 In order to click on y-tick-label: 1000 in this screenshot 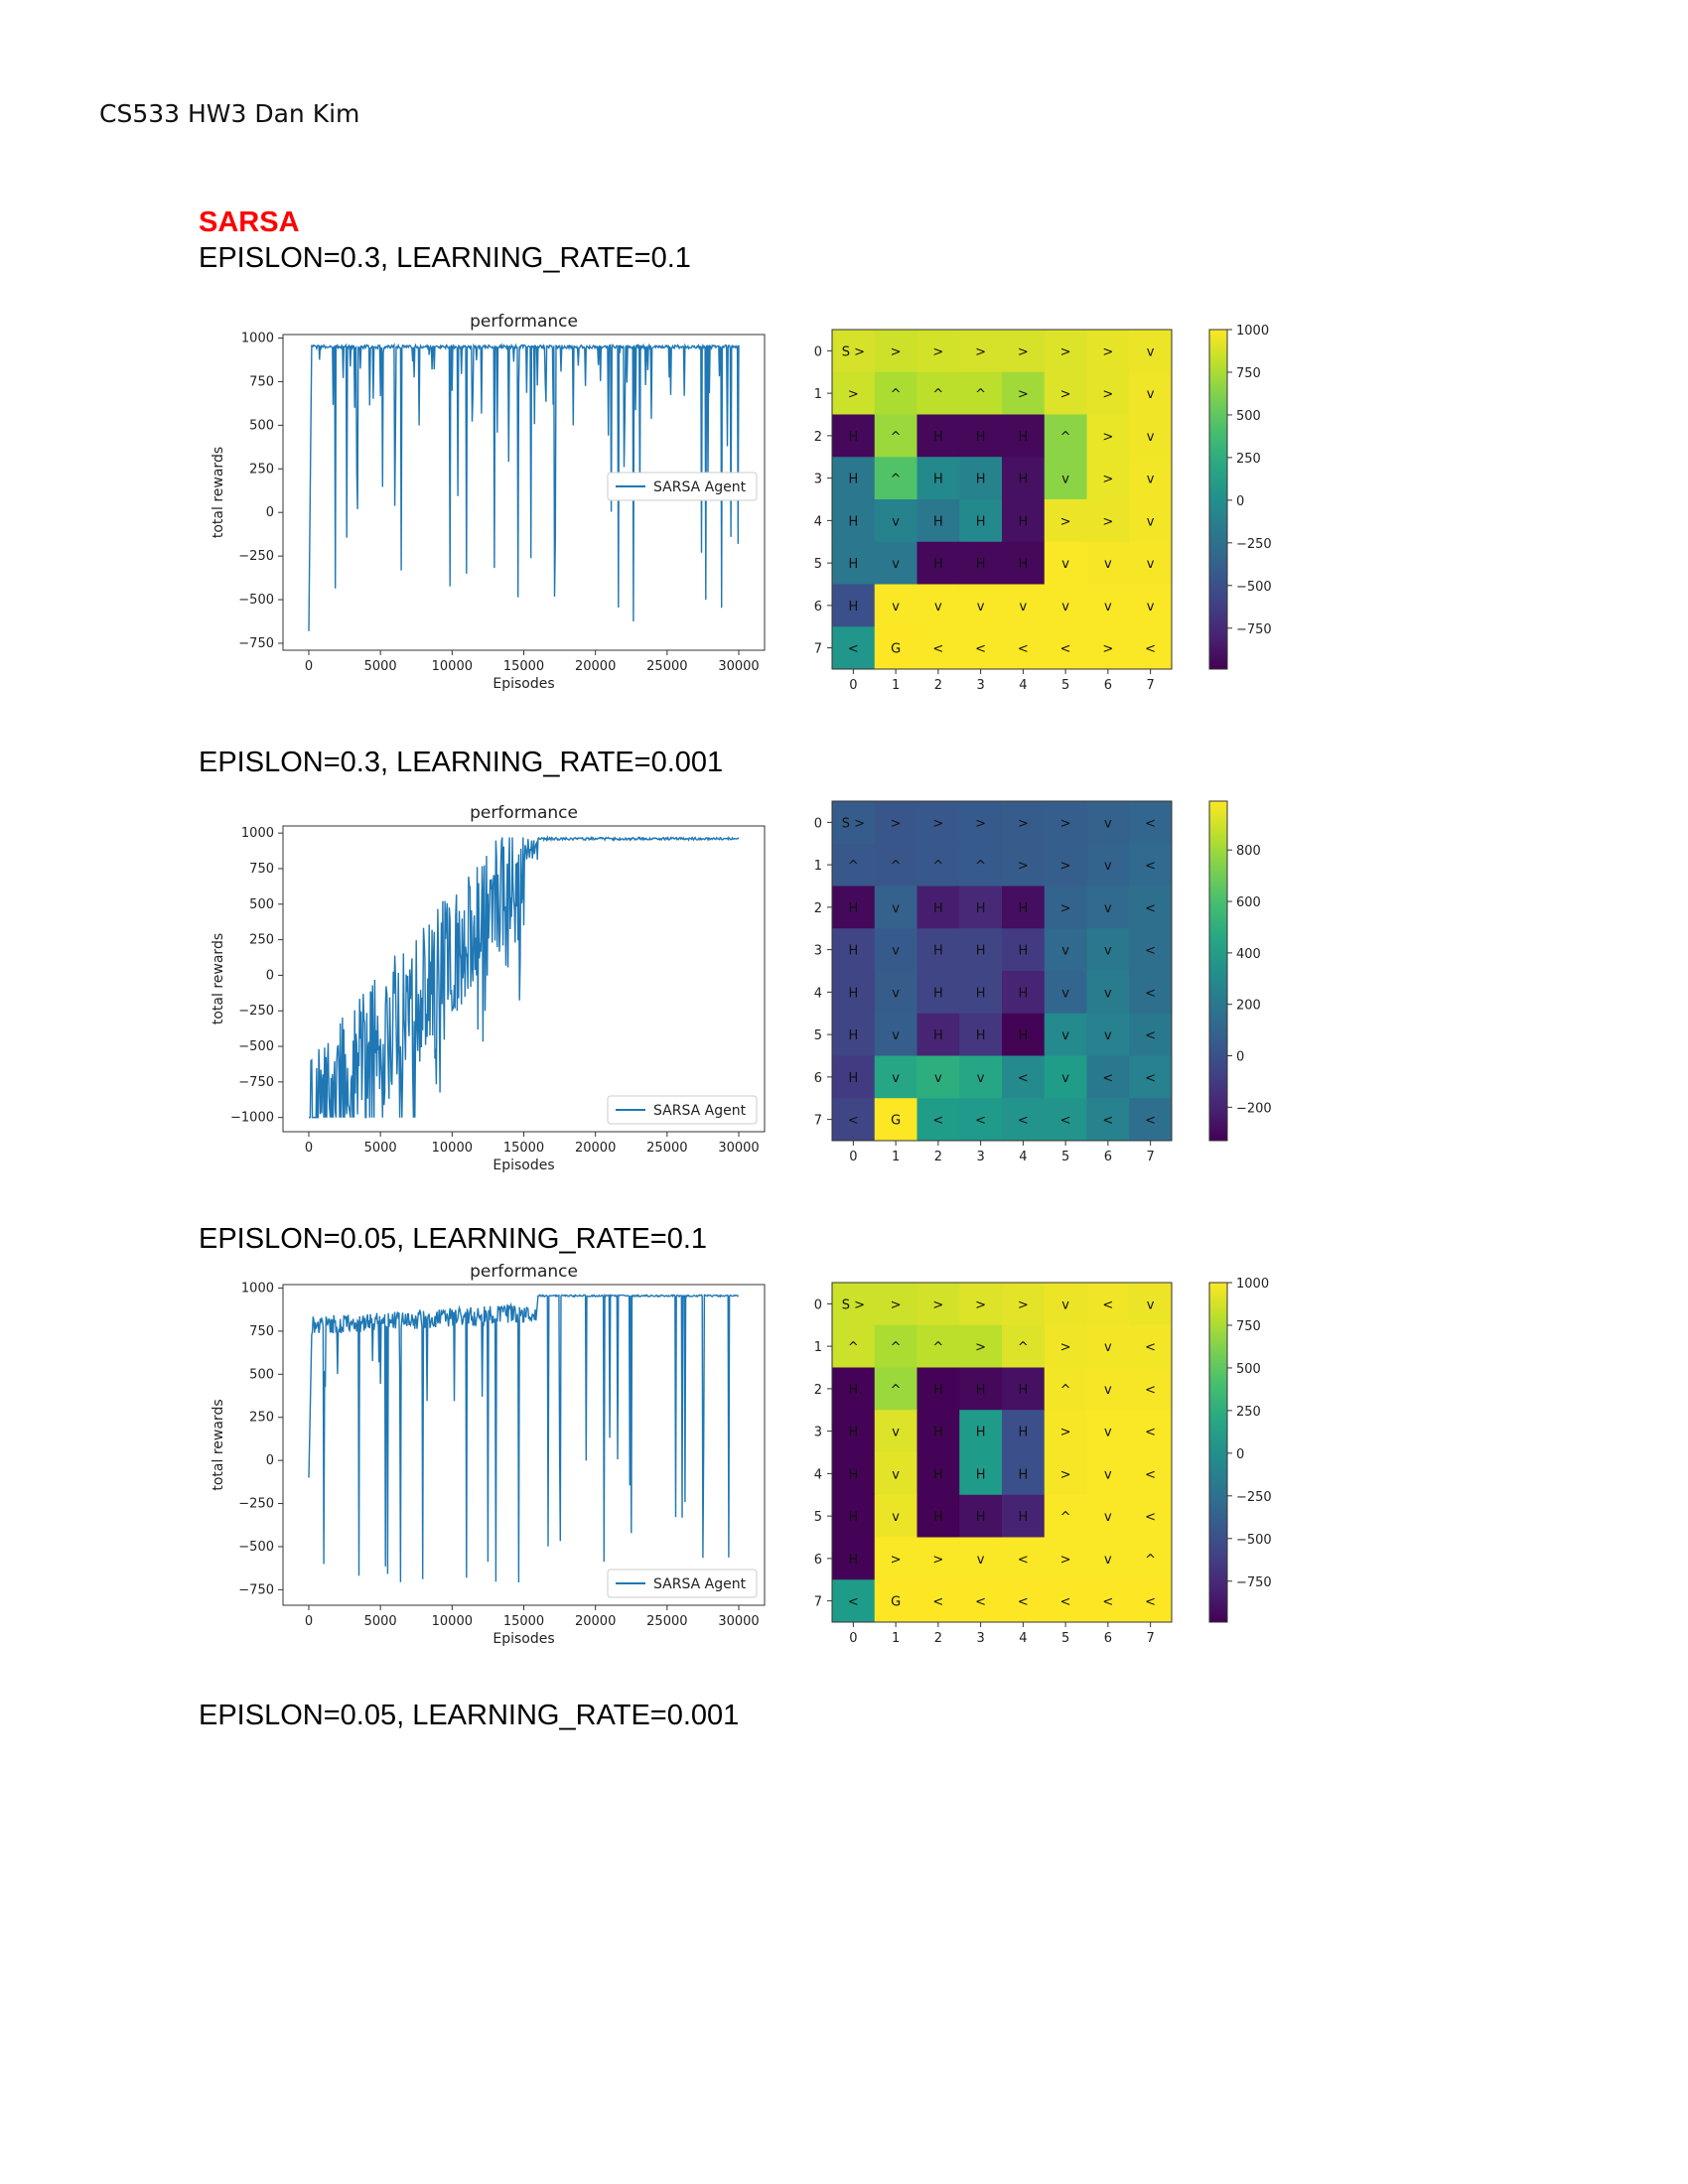, I will do `click(257, 339)`.